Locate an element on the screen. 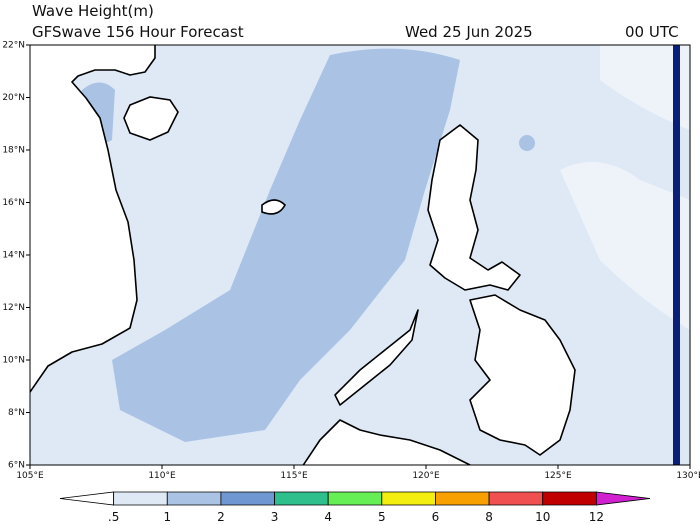 The height and width of the screenshot is (525, 700). colorbar-label: 10 is located at coordinates (542, 517).